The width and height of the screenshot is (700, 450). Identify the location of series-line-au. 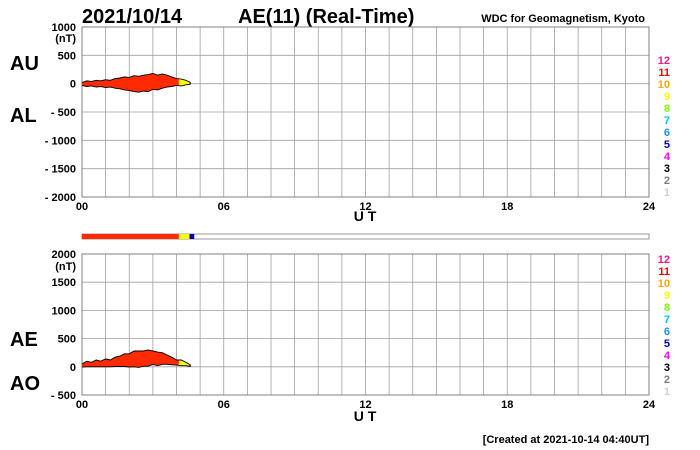
(136, 78).